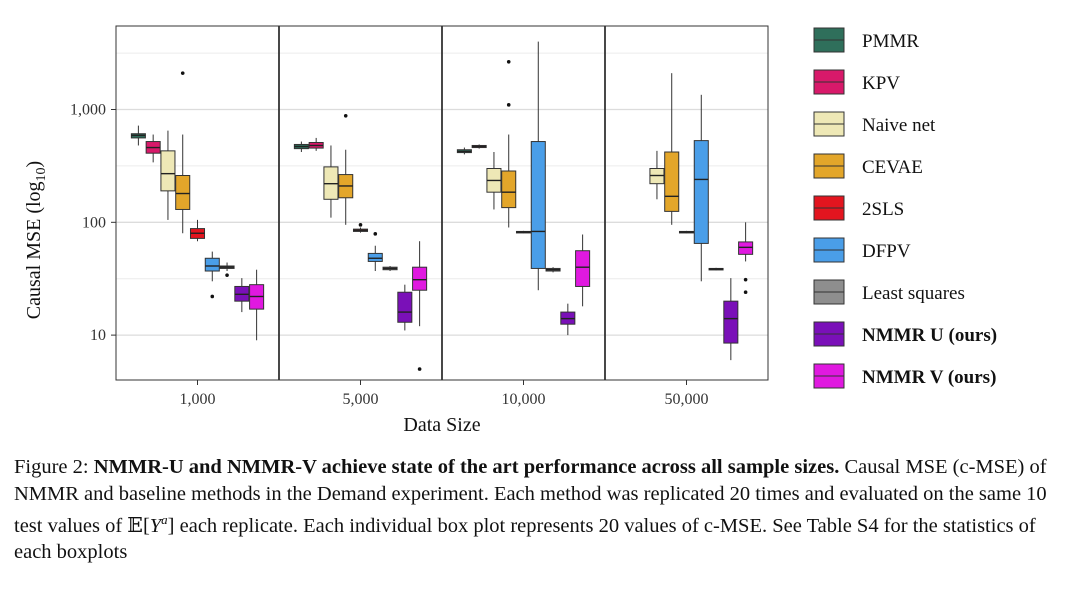 This screenshot has width=1080, height=589. Describe the element at coordinates (420, 306) in the screenshot. I see `box-nmmr-v-ours--5000` at that location.